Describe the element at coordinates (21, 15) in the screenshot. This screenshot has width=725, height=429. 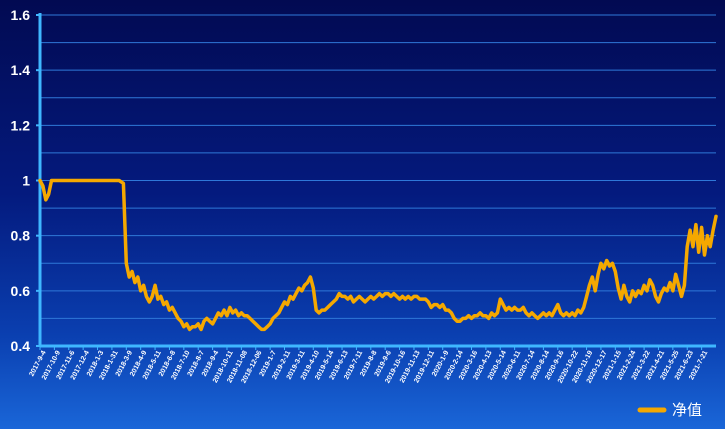
I see `y-tick-label: 1.6` at that location.